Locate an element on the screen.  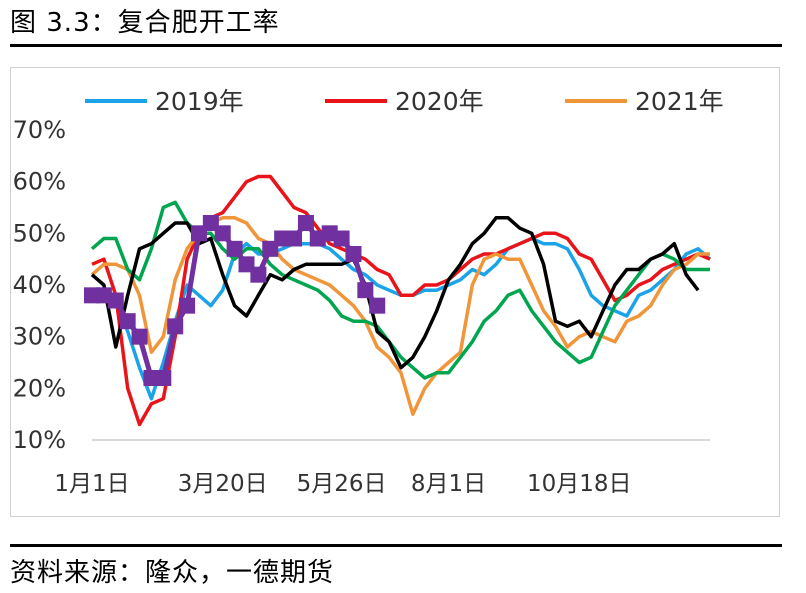
y-tick-label: 60% is located at coordinates (39, 182).